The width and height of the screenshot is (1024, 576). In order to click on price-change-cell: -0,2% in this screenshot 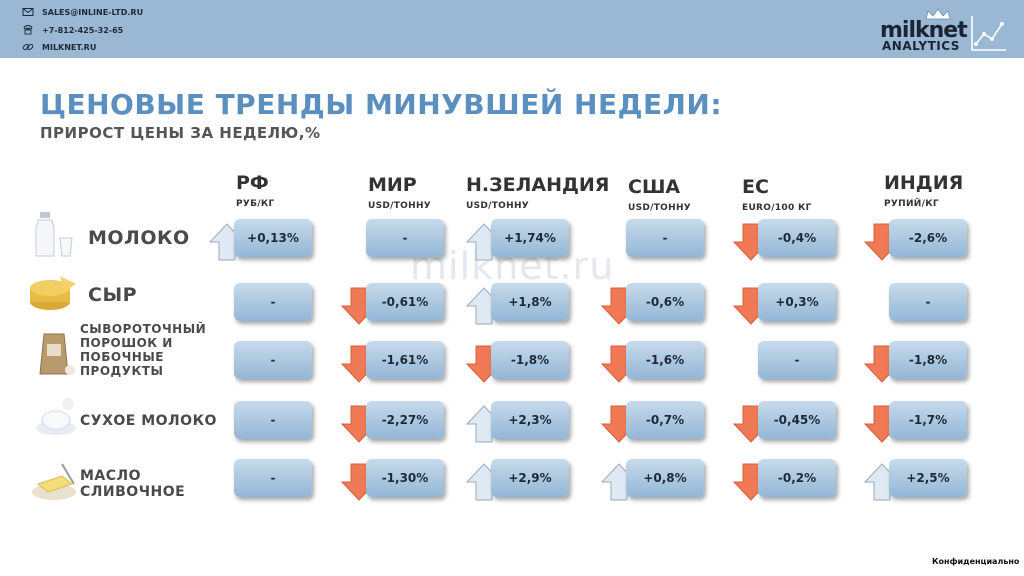, I will do `click(797, 478)`.